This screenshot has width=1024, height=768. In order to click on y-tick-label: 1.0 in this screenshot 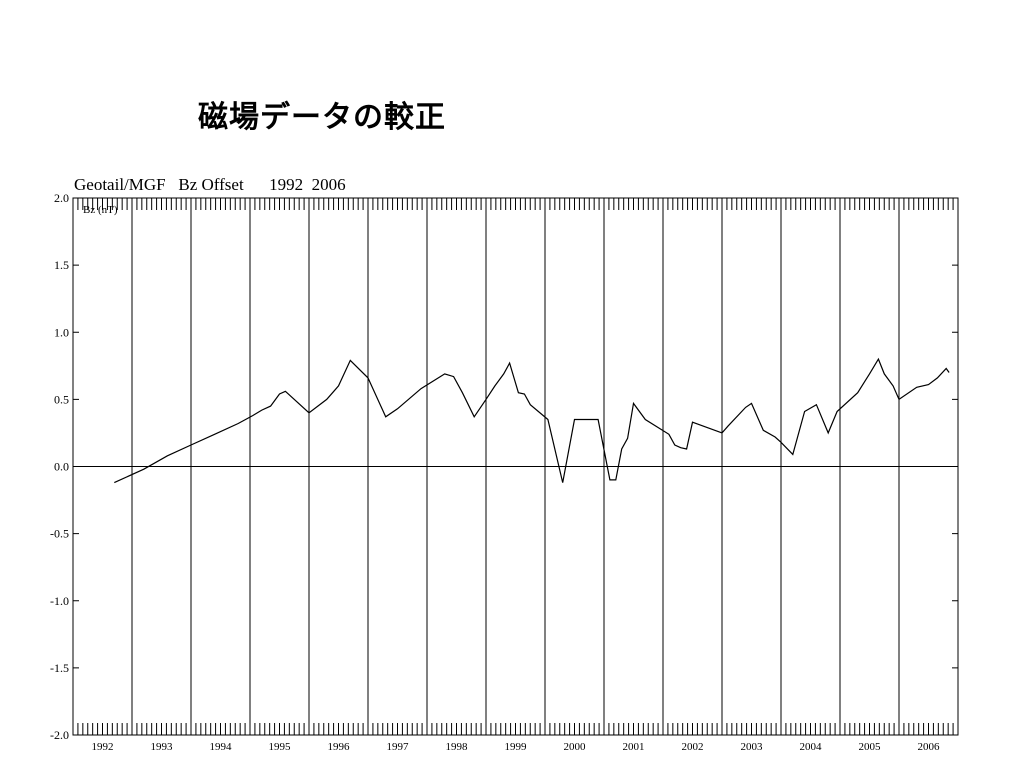, I will do `click(61, 332)`.